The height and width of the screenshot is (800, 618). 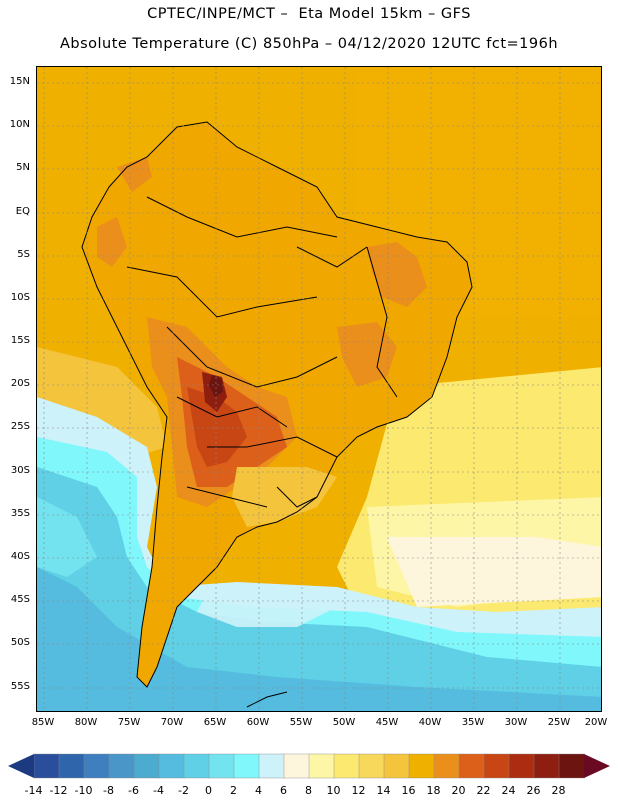 What do you see at coordinates (397, 274) in the screenshot?
I see `ne-brazil-warm` at bounding box center [397, 274].